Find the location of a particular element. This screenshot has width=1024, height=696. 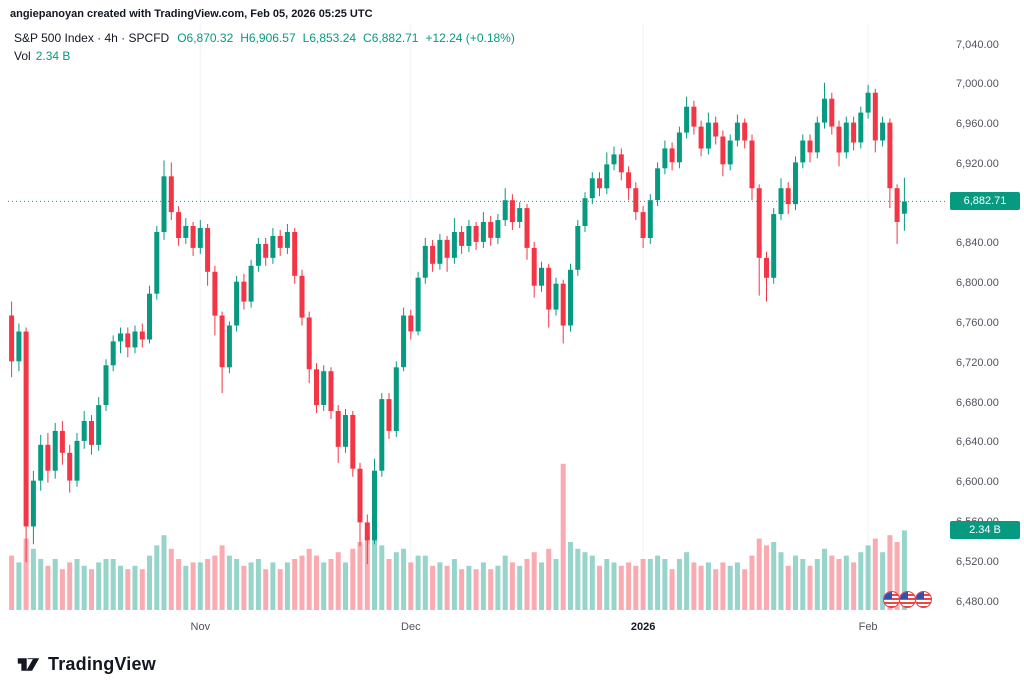

price-tick-label: 6,520.00 is located at coordinates (977, 561).